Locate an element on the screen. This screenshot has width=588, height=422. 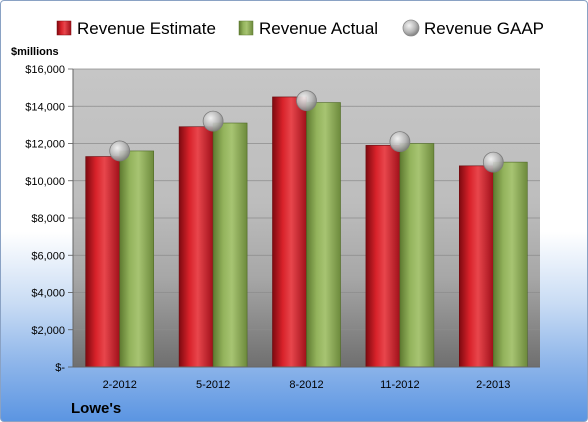
company-name: Lowe's is located at coordinates (96, 408).